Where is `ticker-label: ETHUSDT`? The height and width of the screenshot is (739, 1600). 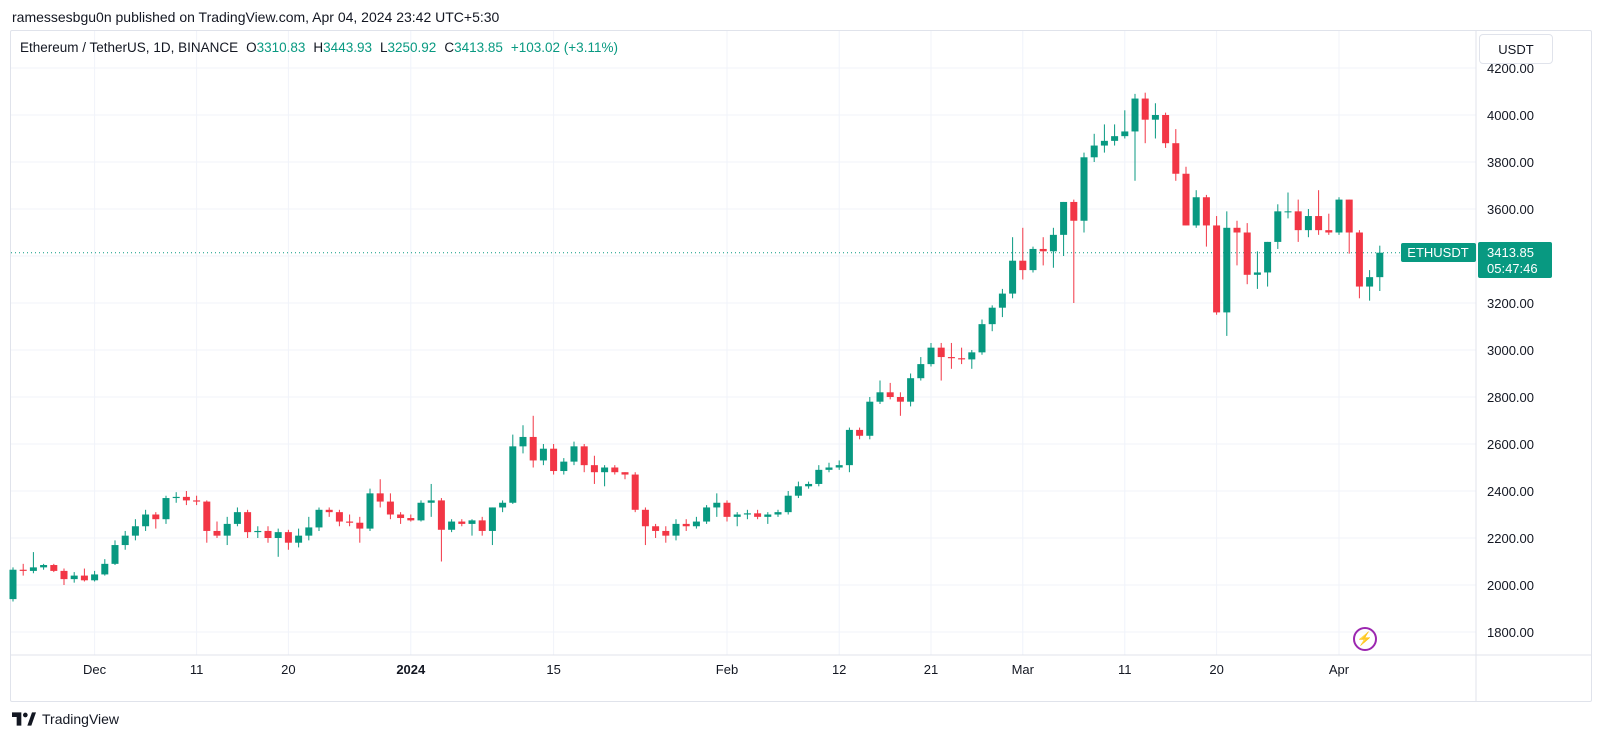
ticker-label: ETHUSDT is located at coordinates (1437, 252).